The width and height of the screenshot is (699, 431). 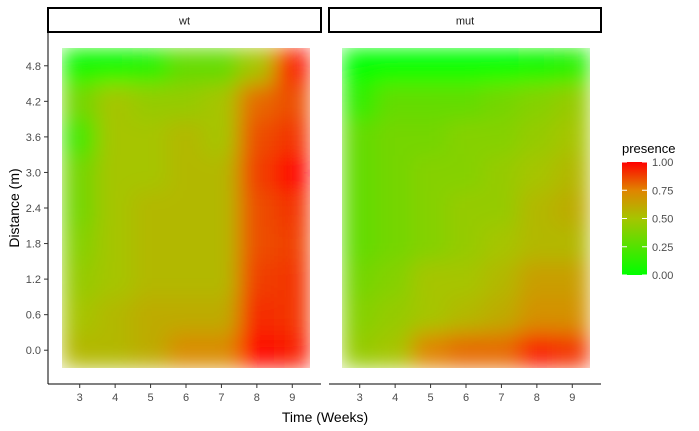 I want to click on x-tick-label: 3, so click(x=360, y=398).